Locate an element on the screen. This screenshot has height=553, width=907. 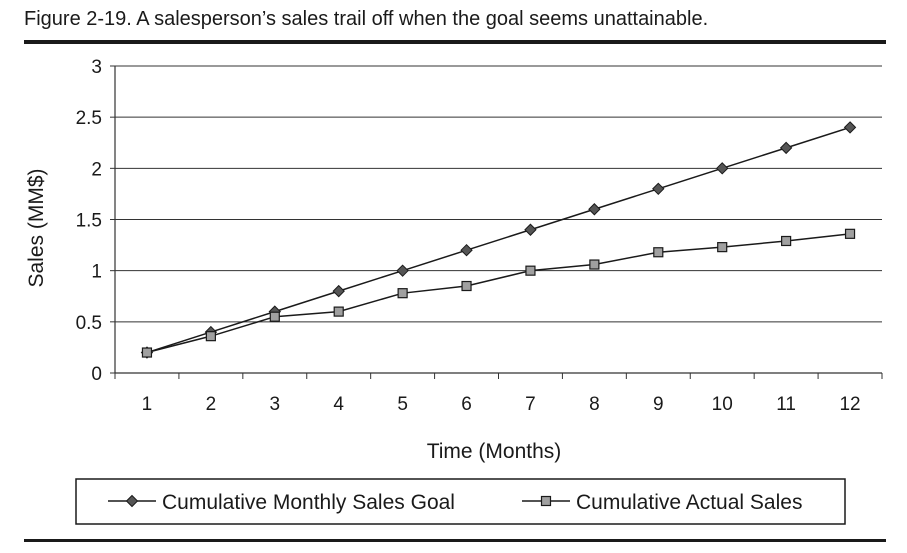
legend-label: Cumulative Actual Sales is located at coordinates (689, 502).